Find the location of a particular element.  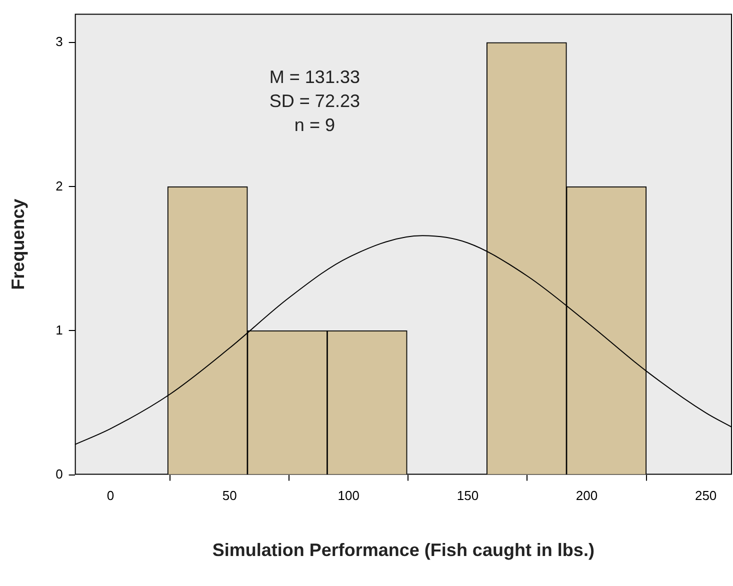

x-tick-label: 0 is located at coordinates (110, 496).